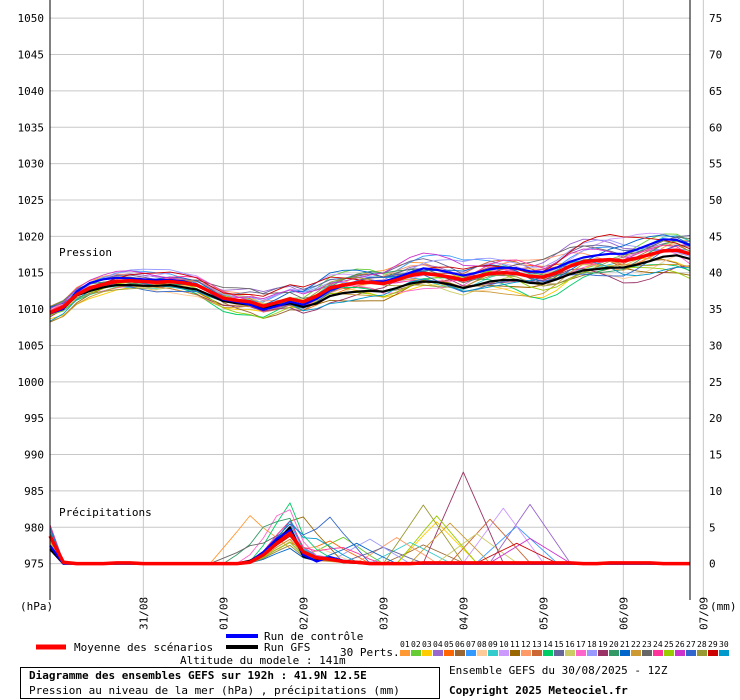 Image resolution: width=740 pixels, height=700 pixels. What do you see at coordinates (543, 613) in the screenshot?
I see `x-tick-label: 05/09` at bounding box center [543, 613].